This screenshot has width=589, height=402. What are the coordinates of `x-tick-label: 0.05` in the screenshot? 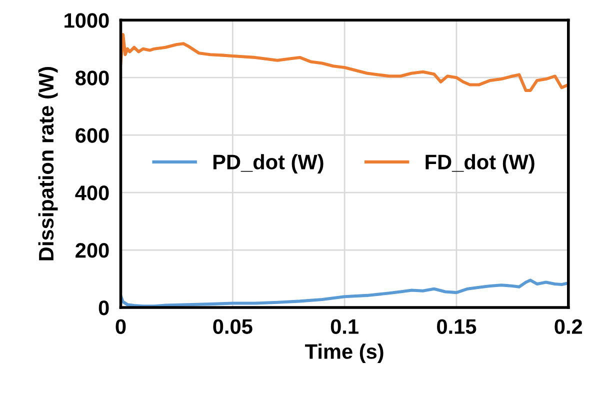 It's located at (232, 326).